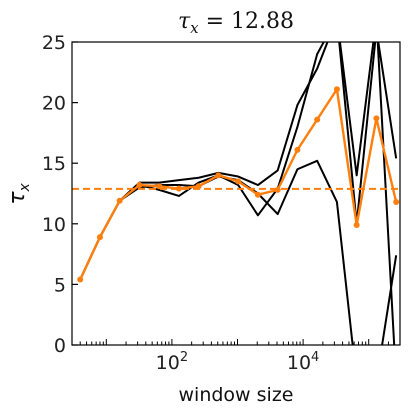 This screenshot has width=415, height=415. I want to click on x-tick-exponent: 2, so click(184, 357).